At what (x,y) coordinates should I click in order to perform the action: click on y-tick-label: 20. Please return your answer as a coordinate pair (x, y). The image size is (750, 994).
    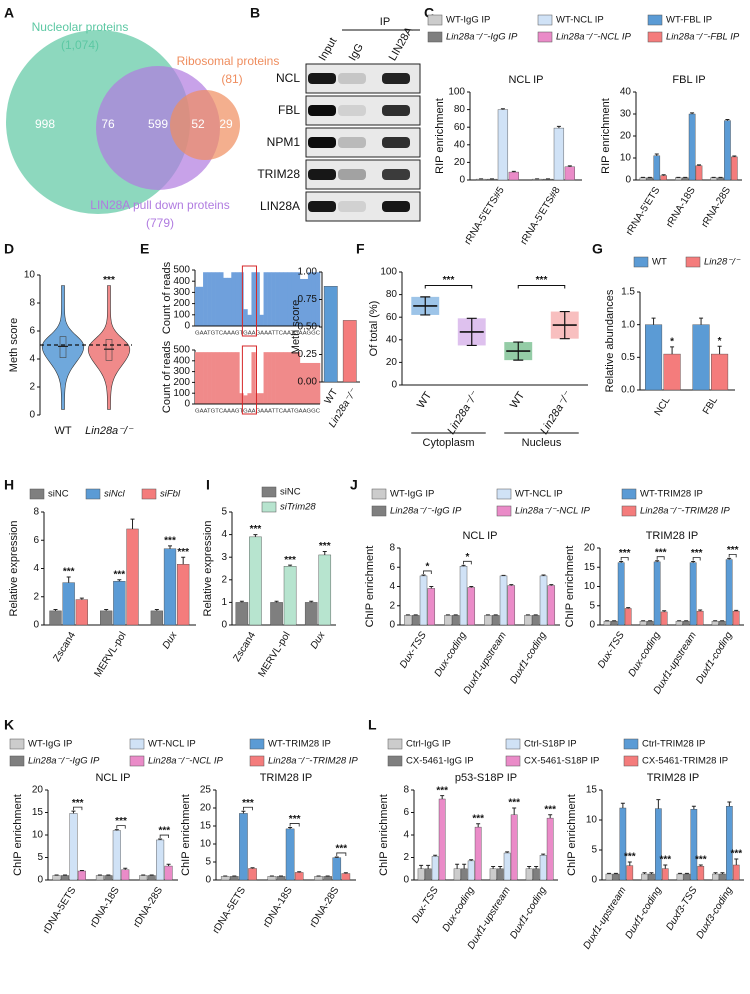
    Looking at the image, I should click on (206, 808).